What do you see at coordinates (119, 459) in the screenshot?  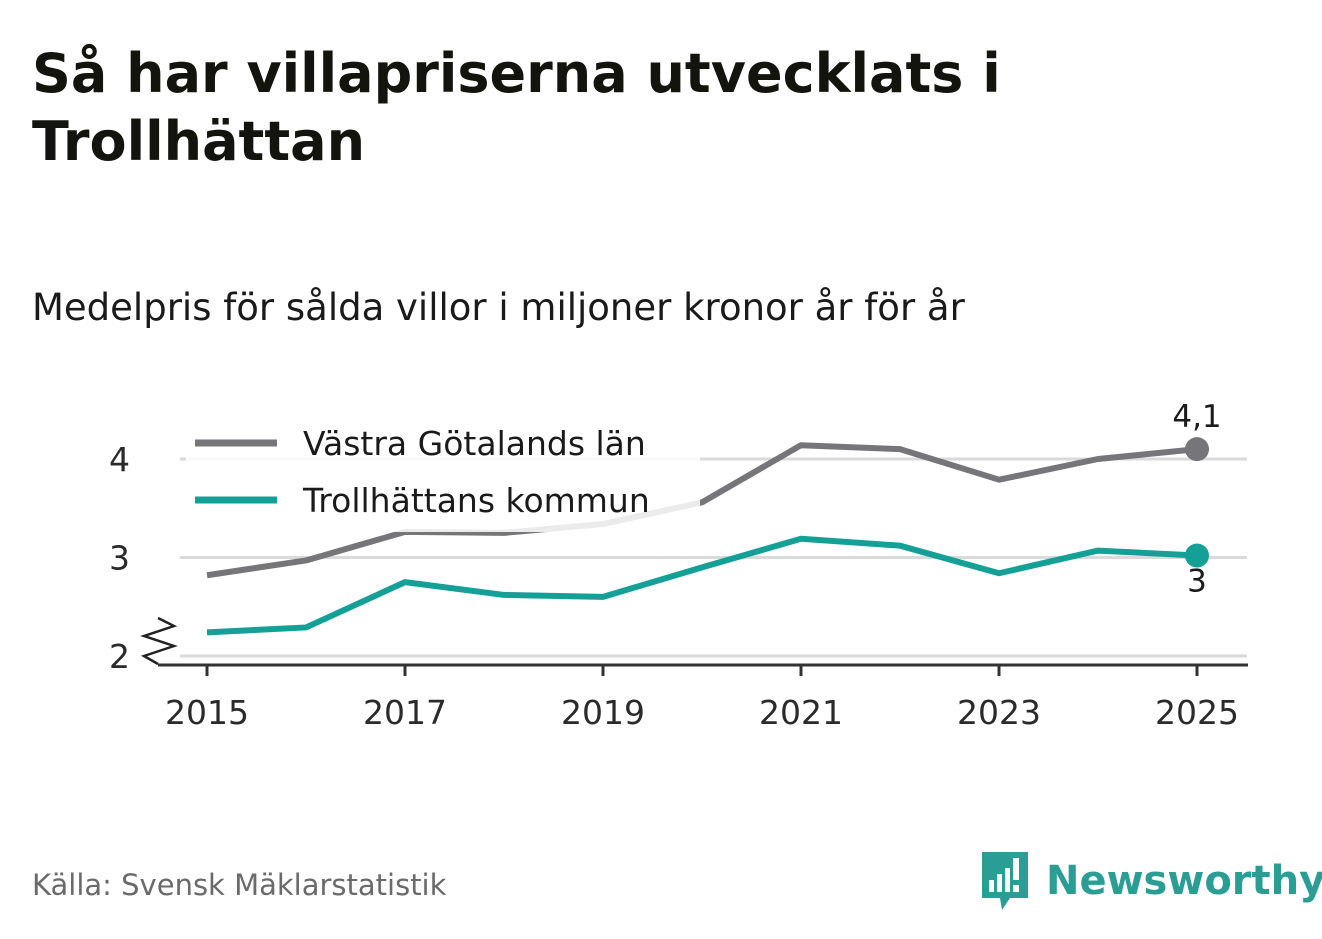 I see `y-tick-label-4: 4` at bounding box center [119, 459].